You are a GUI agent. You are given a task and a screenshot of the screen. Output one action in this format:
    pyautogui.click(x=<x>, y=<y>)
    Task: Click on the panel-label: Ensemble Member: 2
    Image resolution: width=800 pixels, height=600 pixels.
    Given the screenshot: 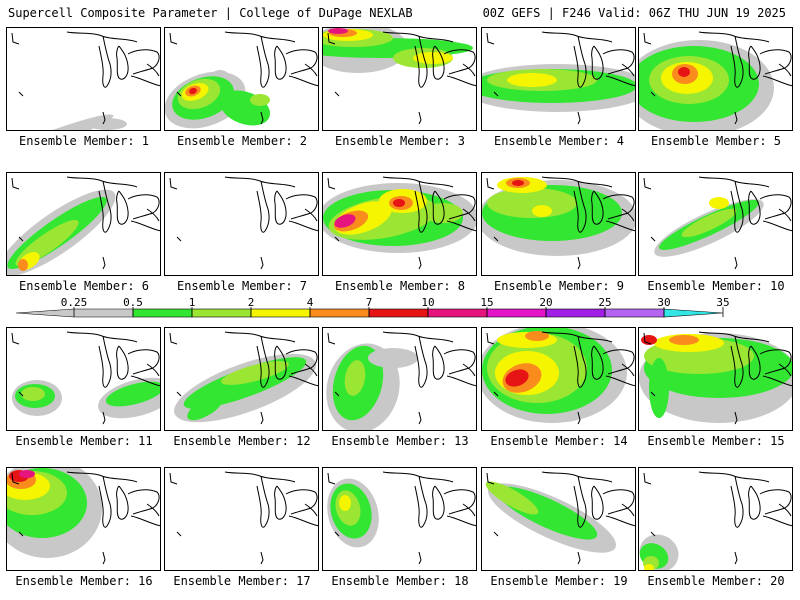 What is the action you would take?
    pyautogui.click(x=242, y=141)
    